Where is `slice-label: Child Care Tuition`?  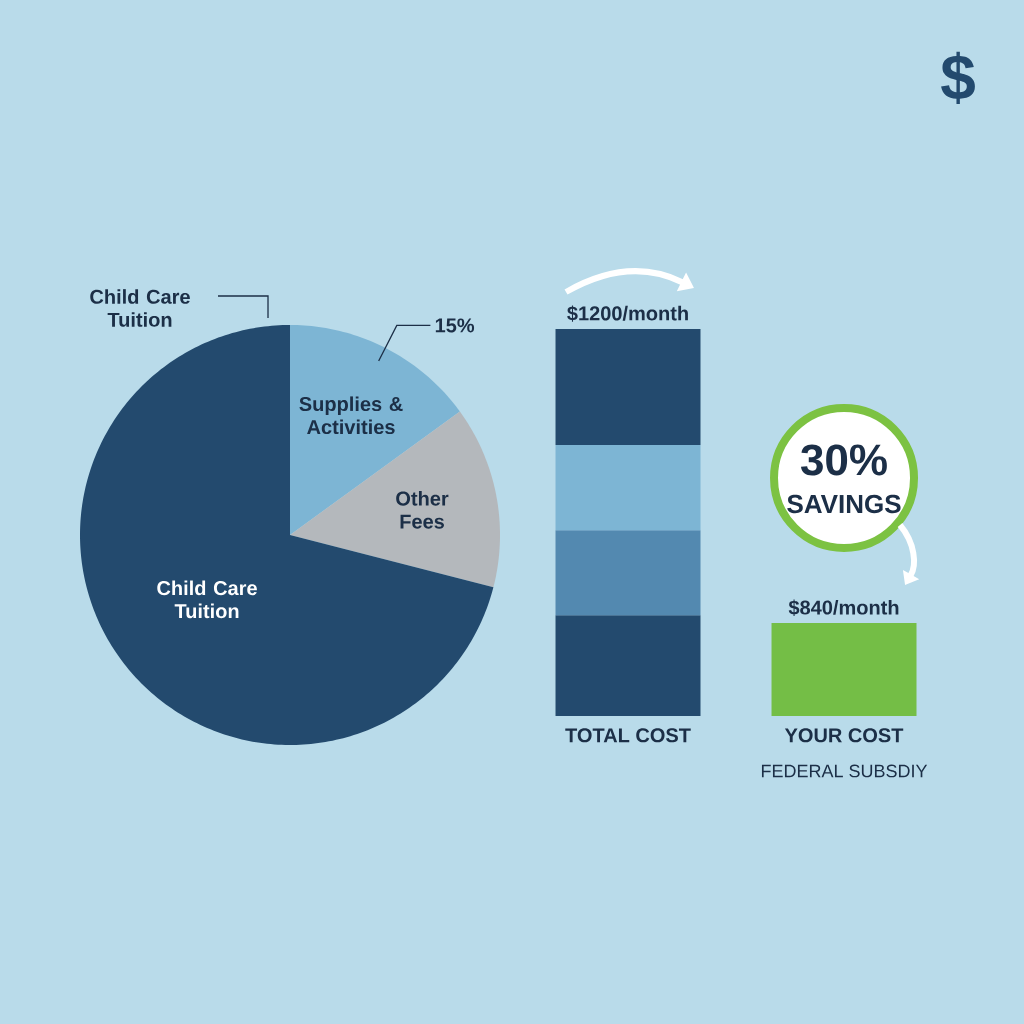 slice-label: Child Care Tuition is located at coordinates (207, 599).